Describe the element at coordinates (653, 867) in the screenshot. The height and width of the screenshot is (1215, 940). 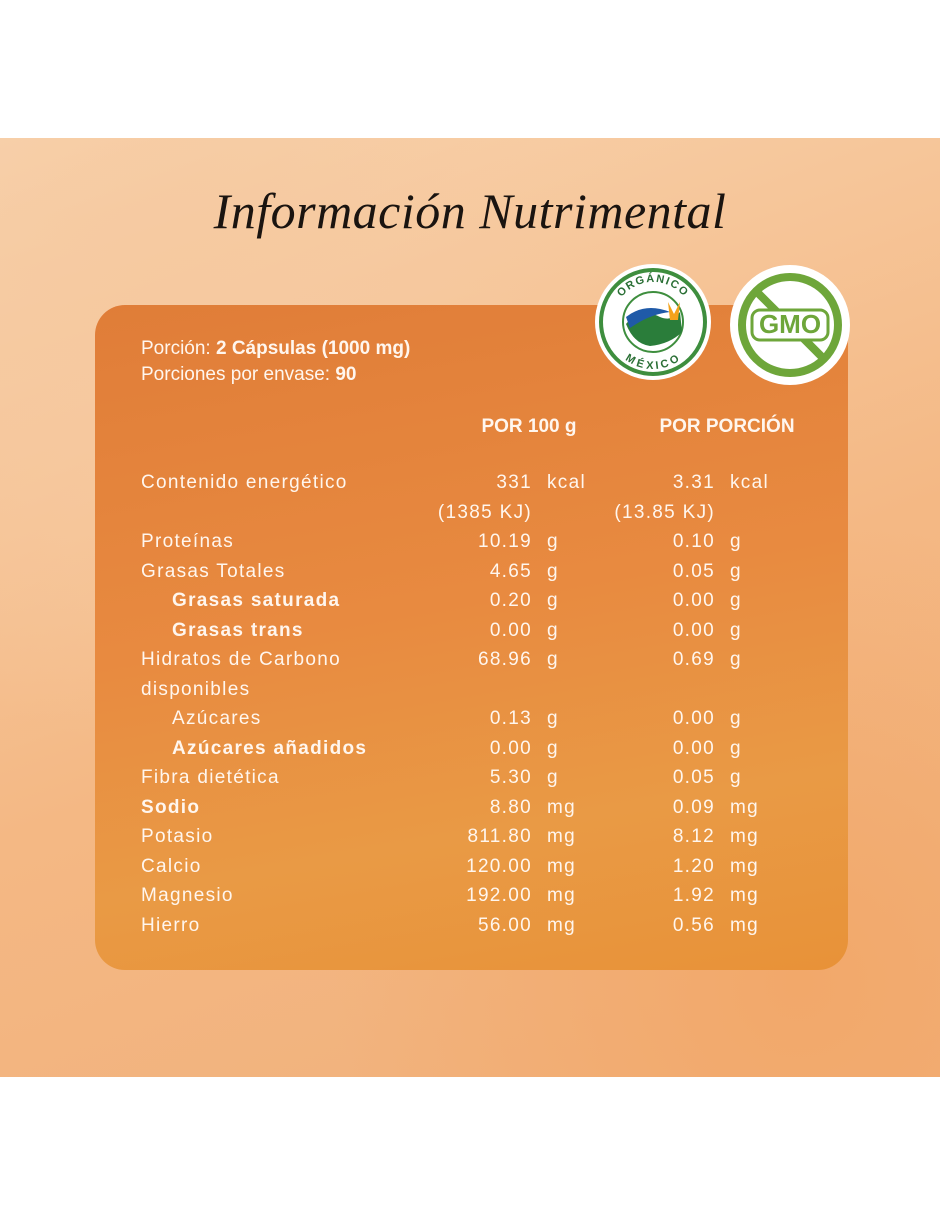
I see `value-per-serving: 1.20` at that location.